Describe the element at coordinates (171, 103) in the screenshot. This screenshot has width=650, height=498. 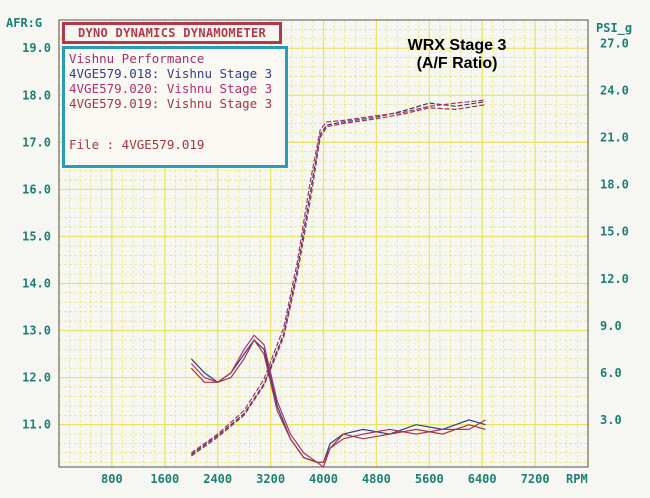
I see `legend-entry-019: 4VGE579.019: Vishnu Stage 3` at that location.